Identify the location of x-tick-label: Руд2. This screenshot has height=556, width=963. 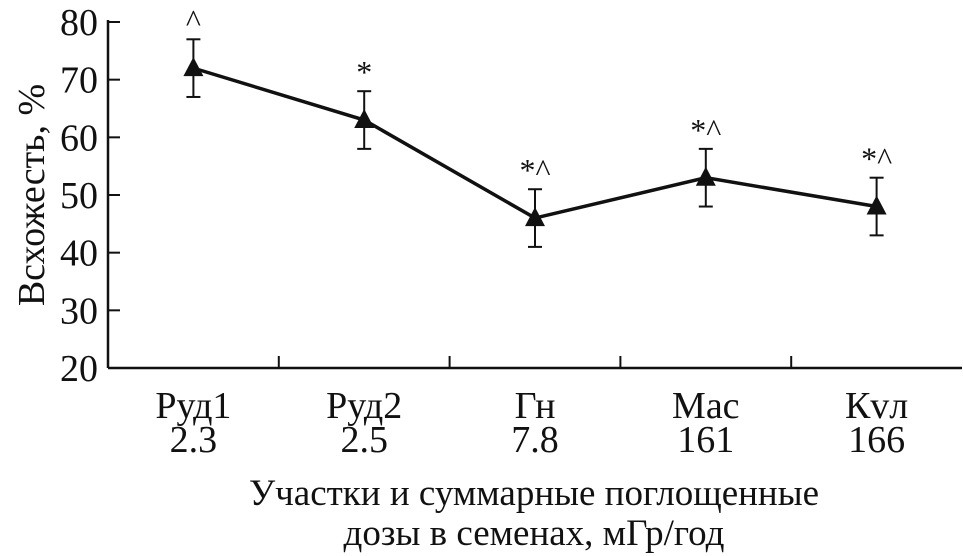
(364, 406).